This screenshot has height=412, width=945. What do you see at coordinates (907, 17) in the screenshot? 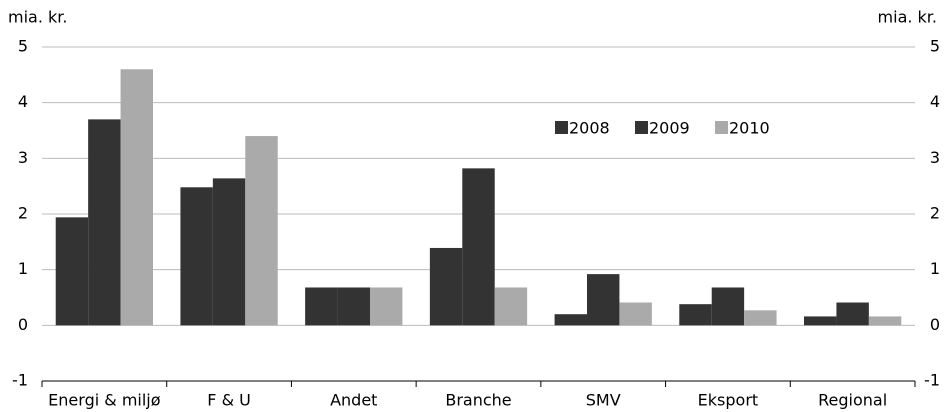
I see `y-axis-unit-right: mia. kr.` at bounding box center [907, 17].